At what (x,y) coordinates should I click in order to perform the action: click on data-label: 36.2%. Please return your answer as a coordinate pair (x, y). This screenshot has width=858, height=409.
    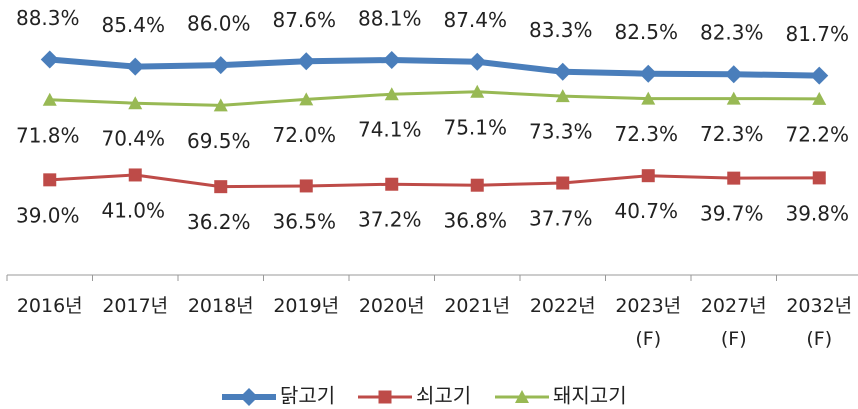
    Looking at the image, I should click on (219, 222).